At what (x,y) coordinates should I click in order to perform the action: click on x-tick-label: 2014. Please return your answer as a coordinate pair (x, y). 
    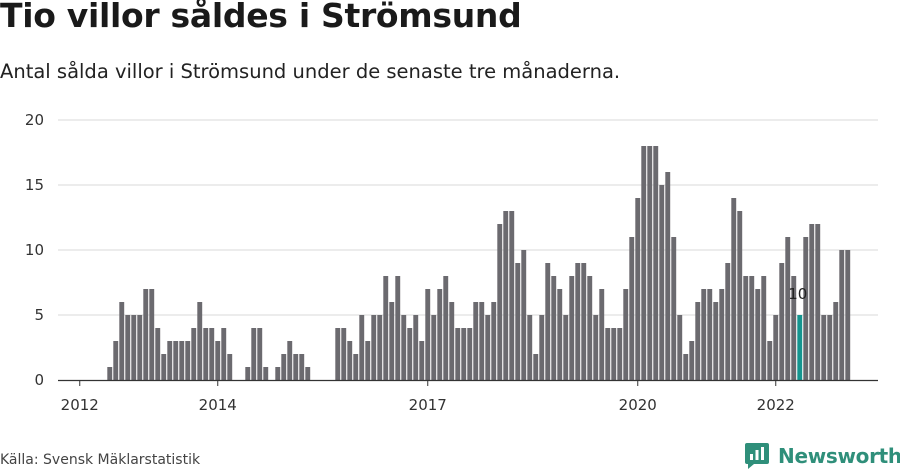
    Looking at the image, I should click on (218, 405).